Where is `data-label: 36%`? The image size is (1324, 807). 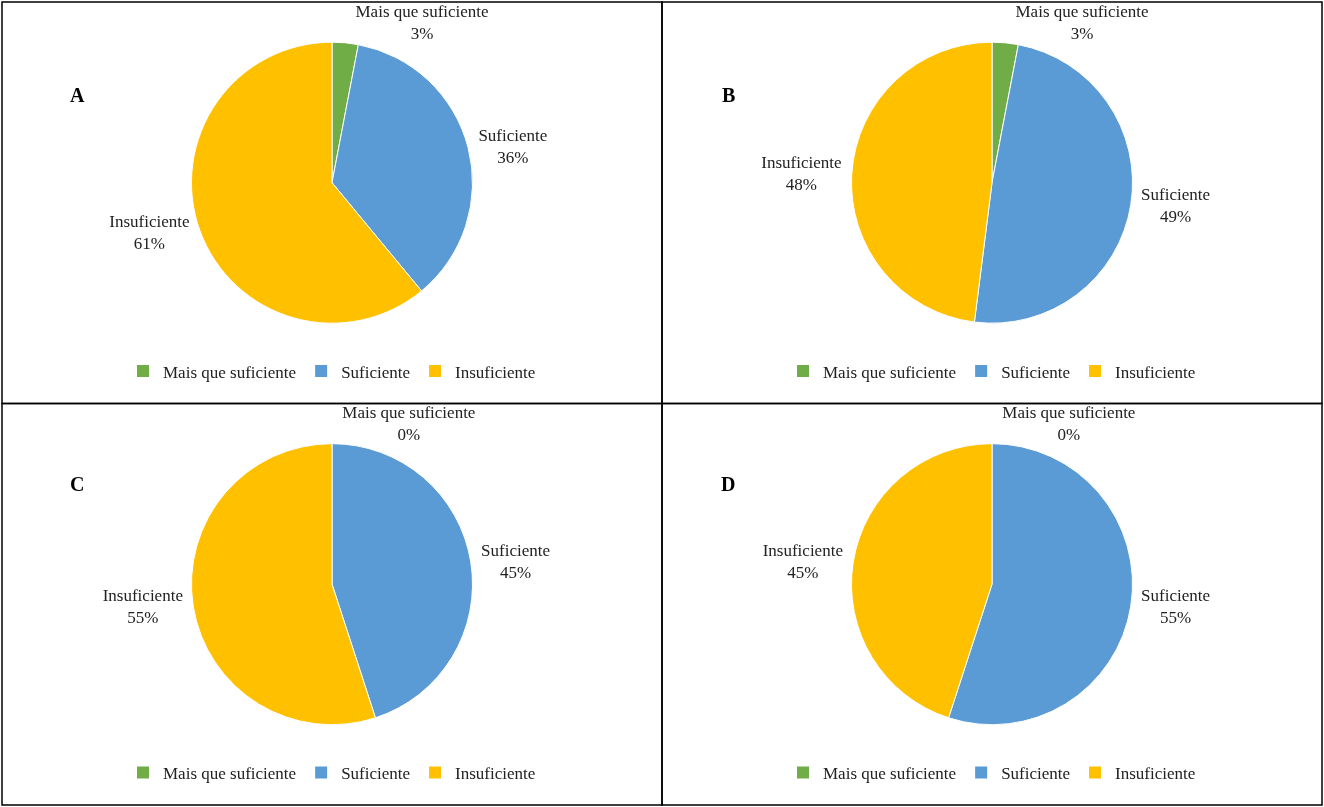 data-label: 36% is located at coordinates (513, 158).